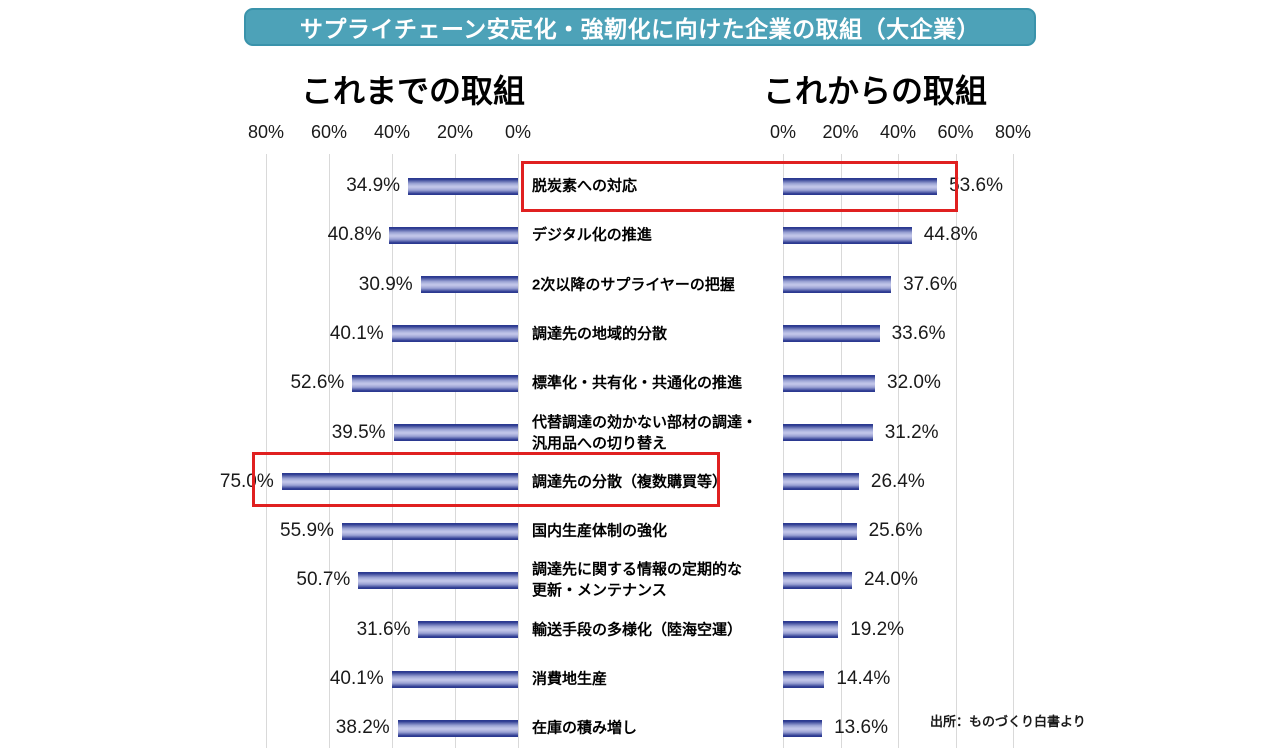 This screenshot has height=750, width=1280. I want to click on source-note: 出所：ものづくり白書より, so click(1008, 721).